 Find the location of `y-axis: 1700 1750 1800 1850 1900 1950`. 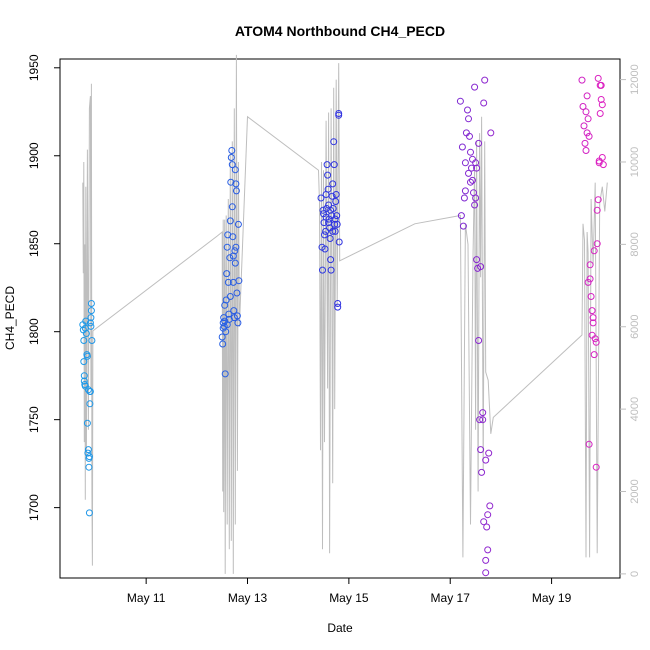

y-axis: 1700 1750 1800 1850 1900 1950 is located at coordinates (43, 287).